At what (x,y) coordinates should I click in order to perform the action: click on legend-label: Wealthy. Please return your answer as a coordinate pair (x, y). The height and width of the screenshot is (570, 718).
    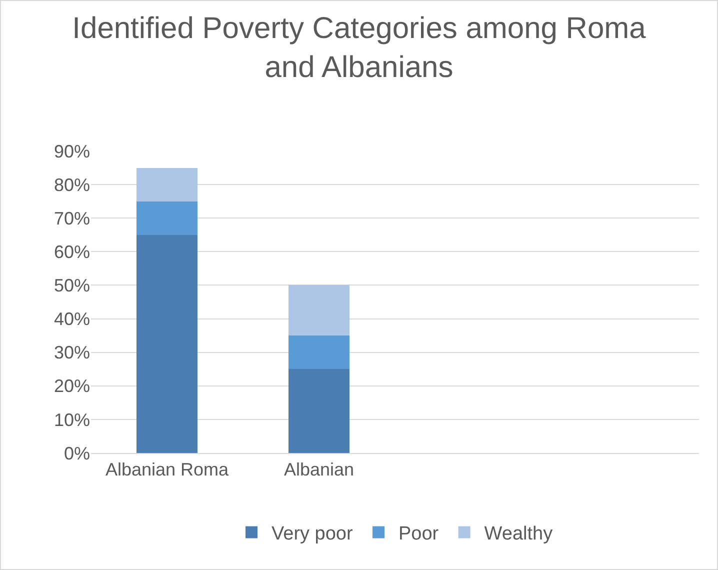
    Looking at the image, I should click on (519, 534).